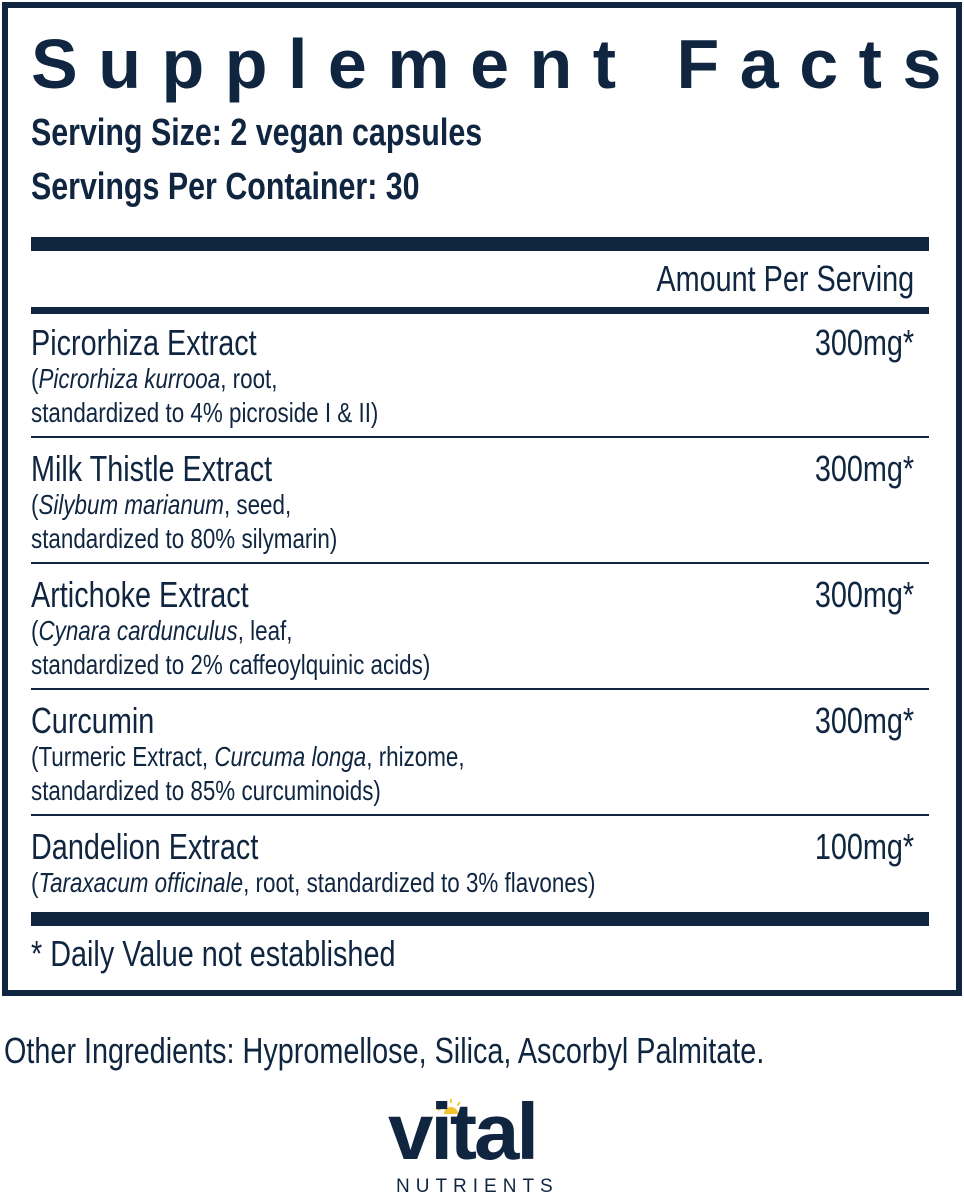  I want to click on ingredient-name: Artichoke Extract, so click(140, 594).